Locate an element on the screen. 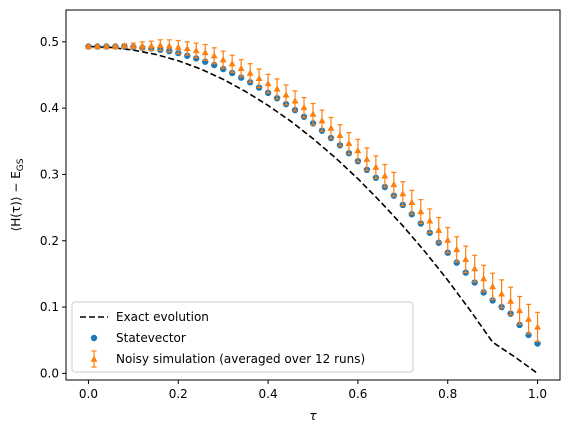 This screenshot has width=570, height=432. legend-swatch-noisy is located at coordinates (94, 359).